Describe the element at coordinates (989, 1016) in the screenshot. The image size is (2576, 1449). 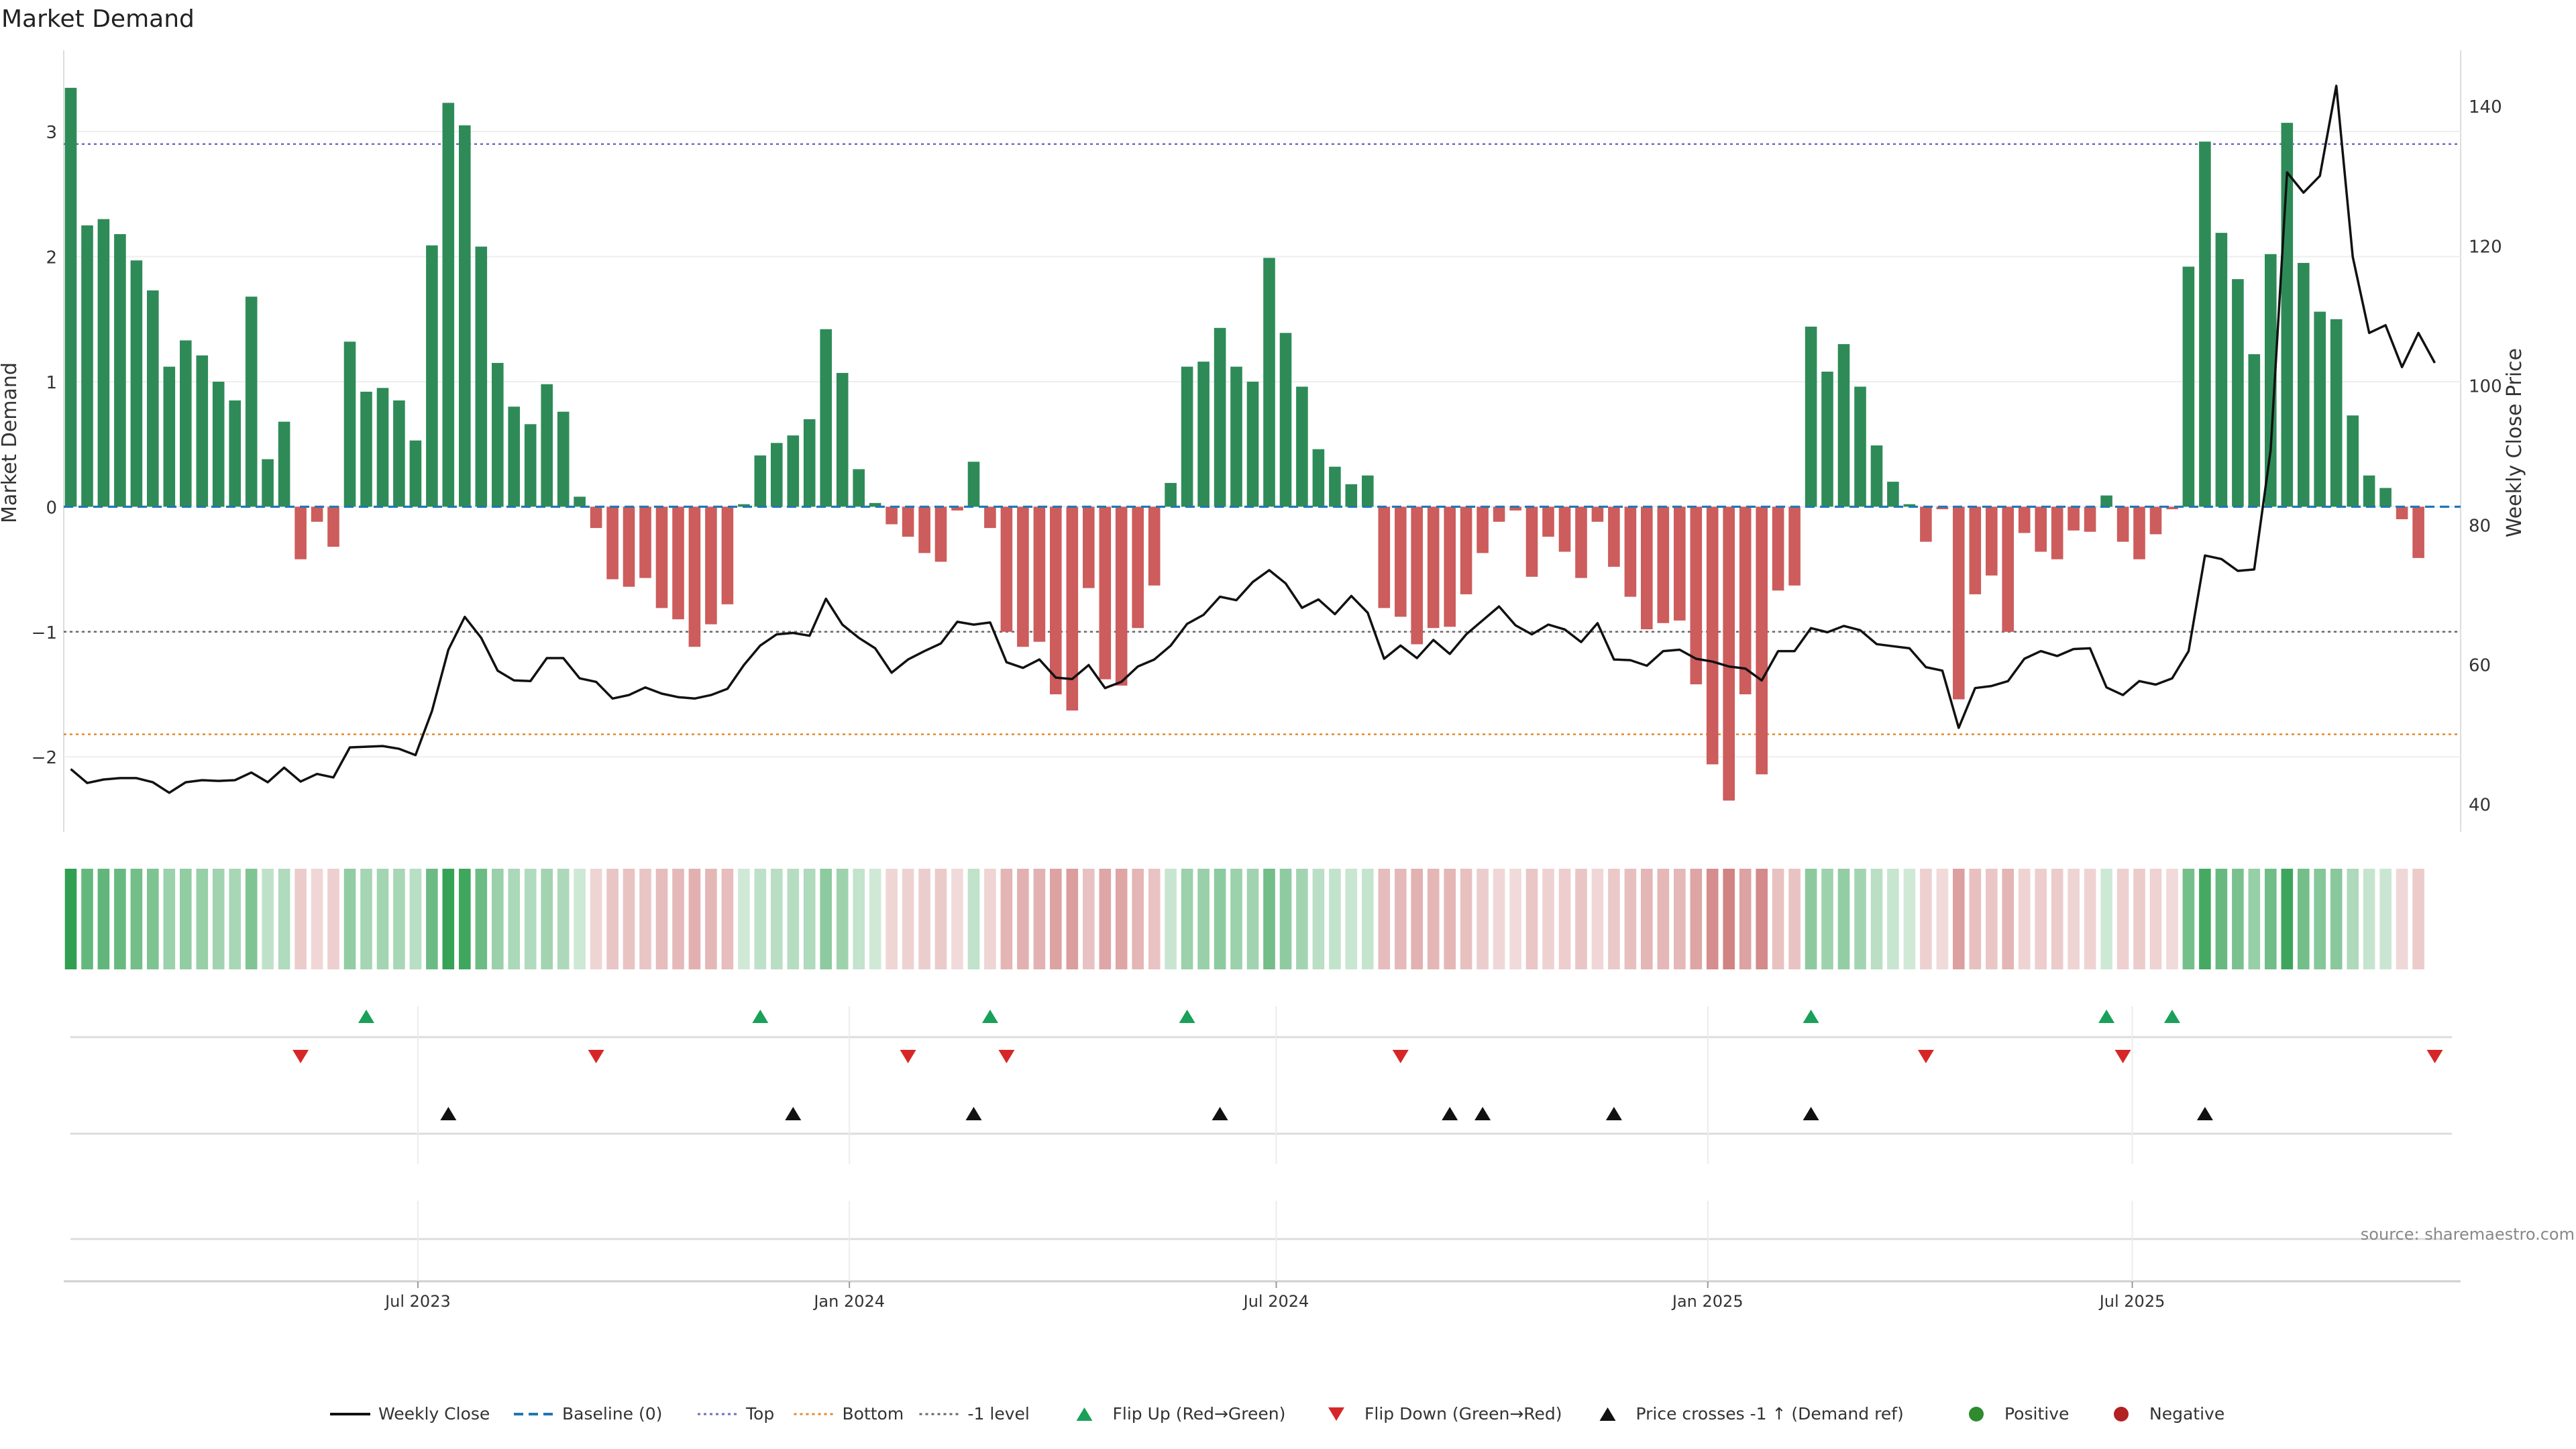
I see `flip-up-marker` at that location.